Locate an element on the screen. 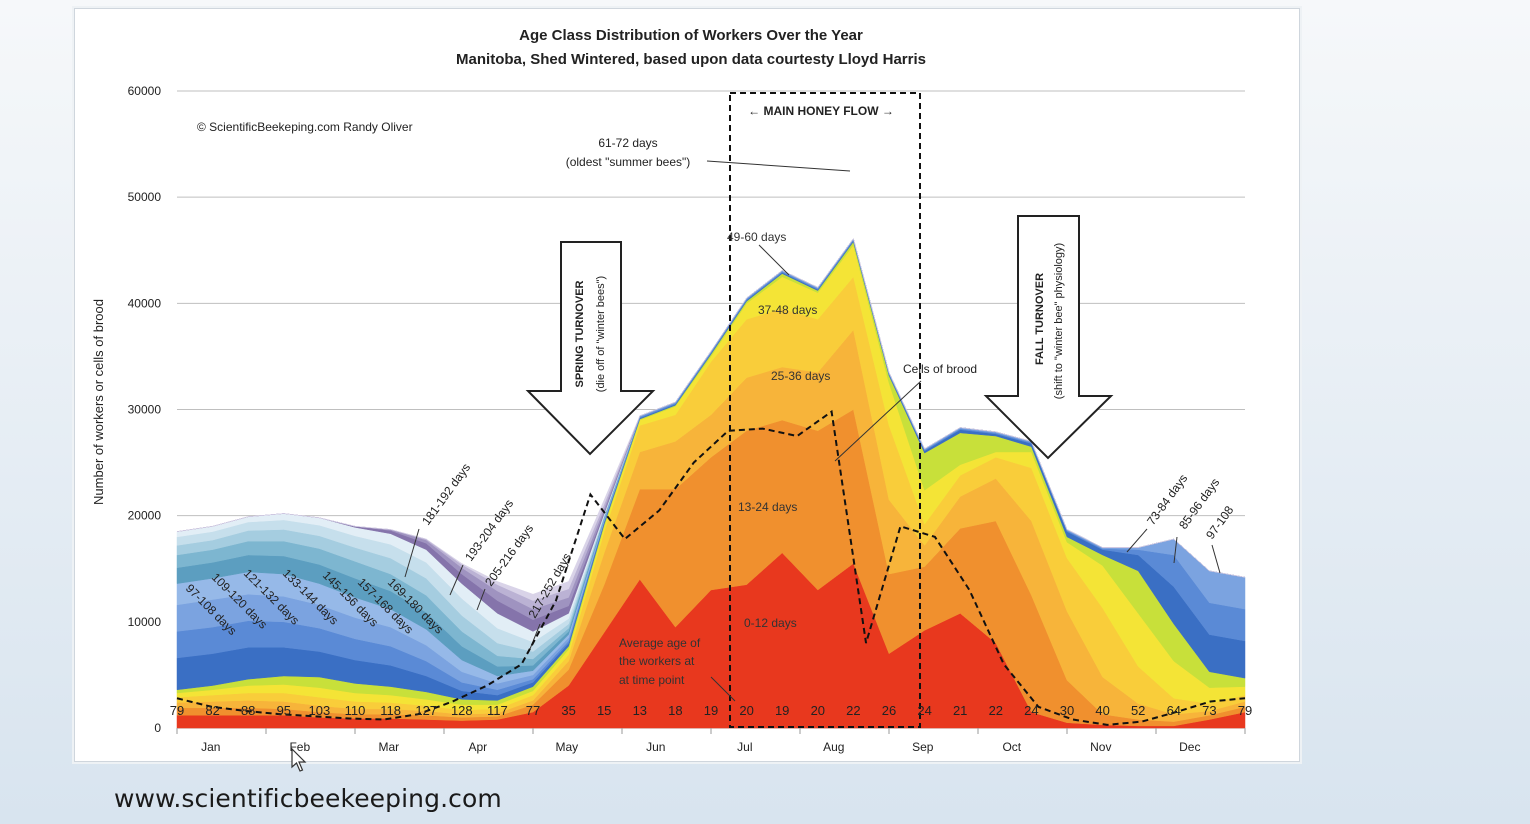  mouse-cursor-icon is located at coordinates (299, 760).